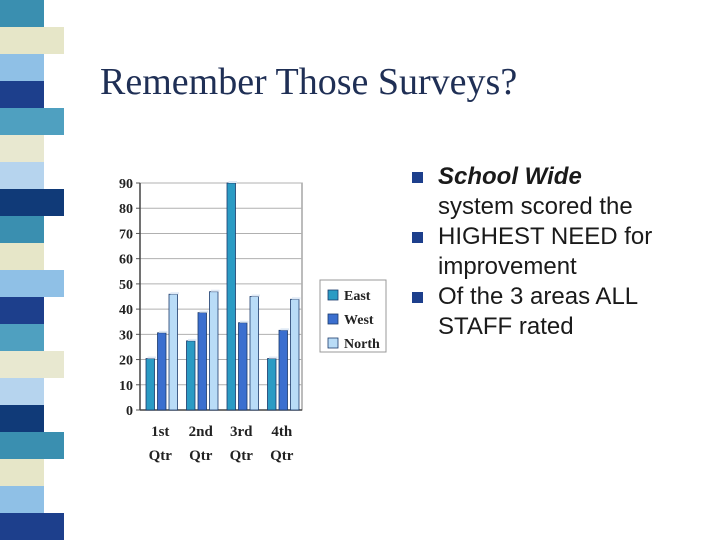 This screenshot has height=540, width=720. Describe the element at coordinates (510, 176) in the screenshot. I see `bullet-1-lead: School Wide` at that location.